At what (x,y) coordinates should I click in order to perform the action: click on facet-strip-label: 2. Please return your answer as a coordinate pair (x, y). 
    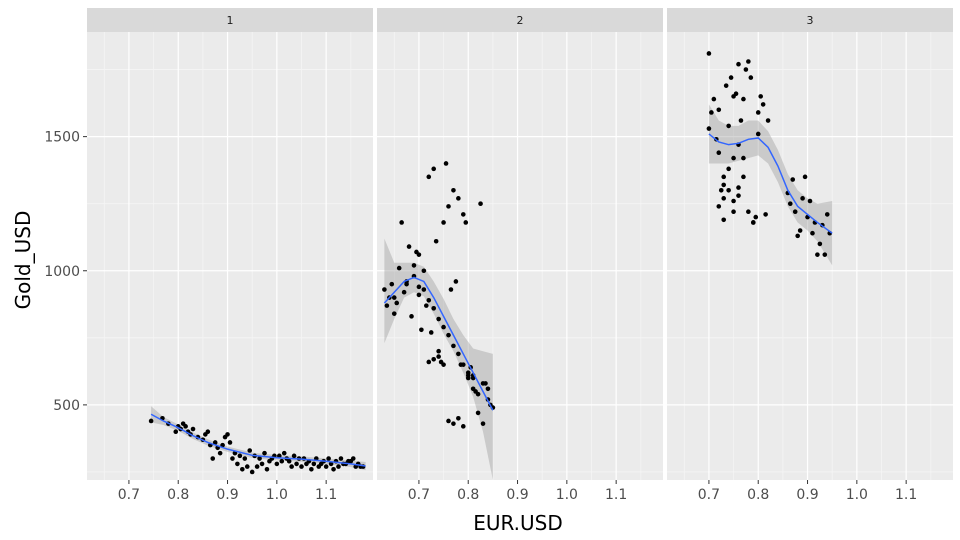
    Looking at the image, I should click on (520, 20).